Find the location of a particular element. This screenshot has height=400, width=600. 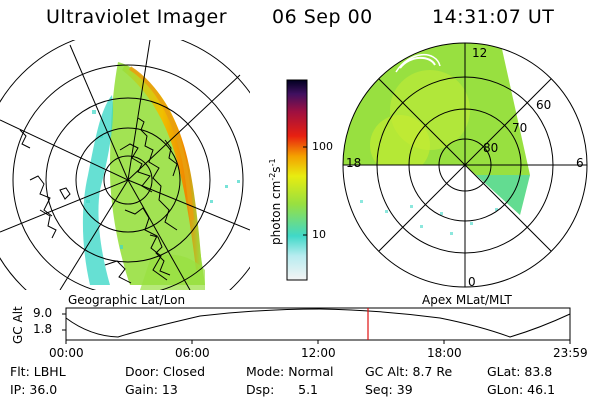

orbit-xtick-2359: 23:59 is located at coordinates (570, 353).